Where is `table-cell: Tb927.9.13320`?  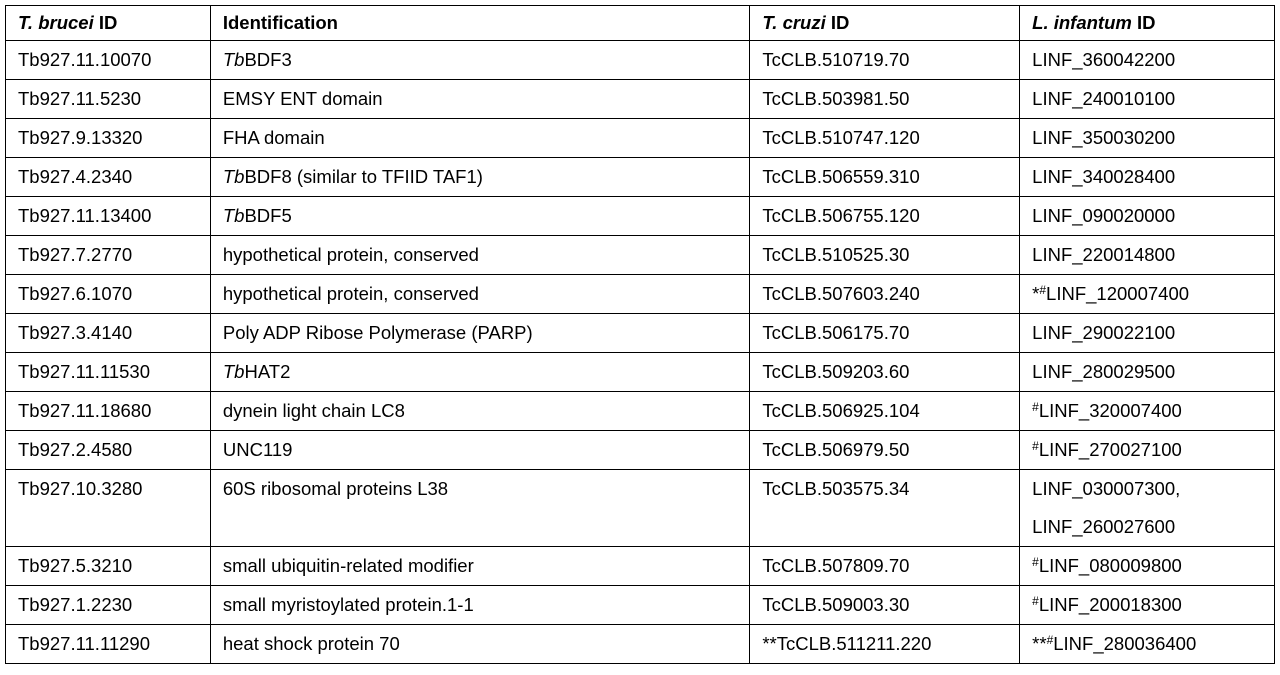 table-cell: Tb927.9.13320 is located at coordinates (108, 138).